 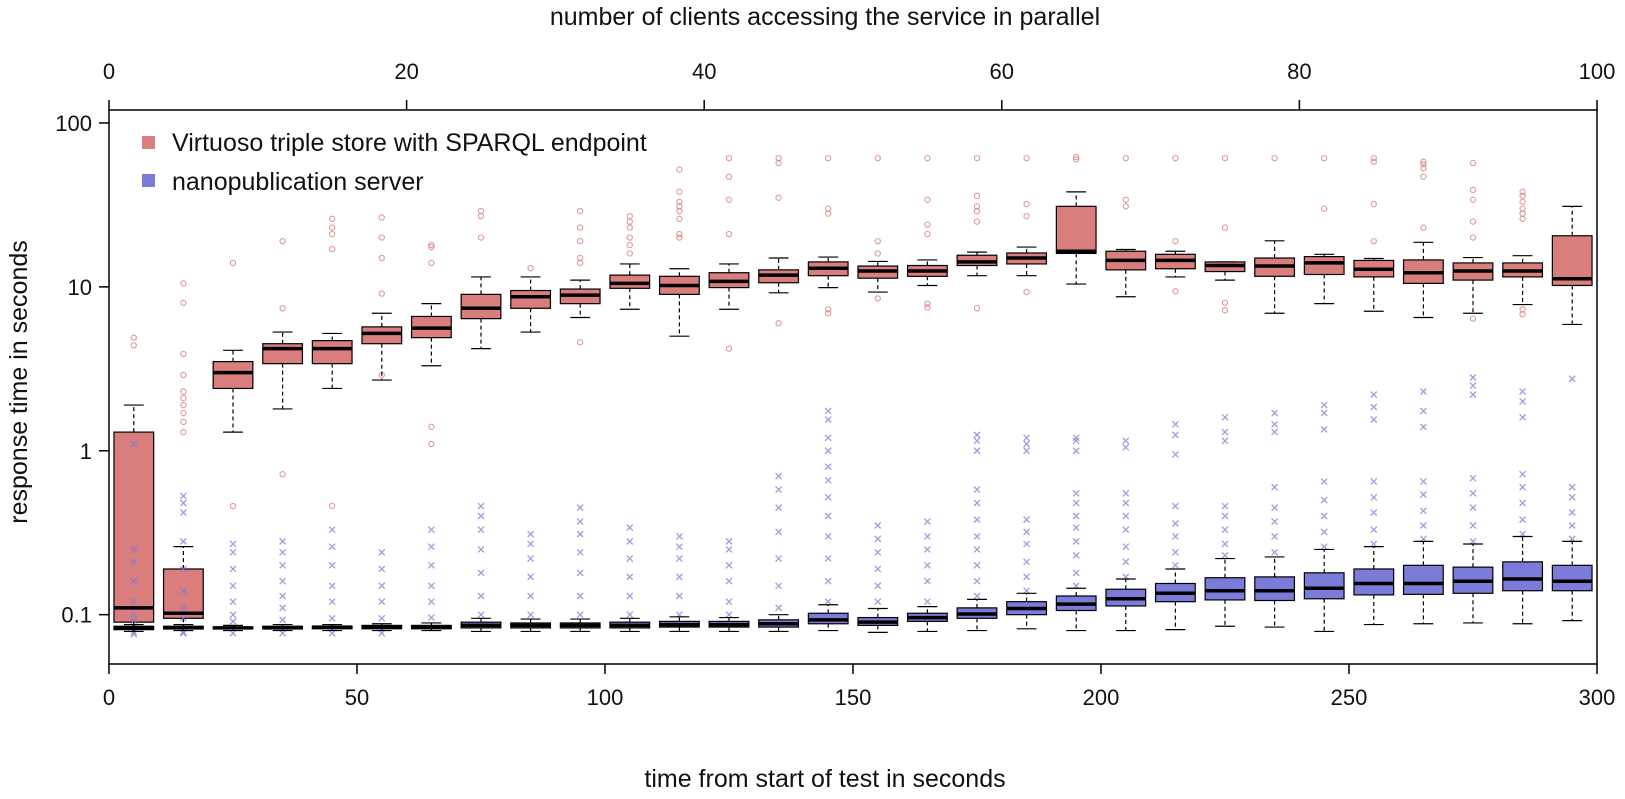 What do you see at coordinates (332, 352) in the screenshot?
I see `virtuoso-box` at bounding box center [332, 352].